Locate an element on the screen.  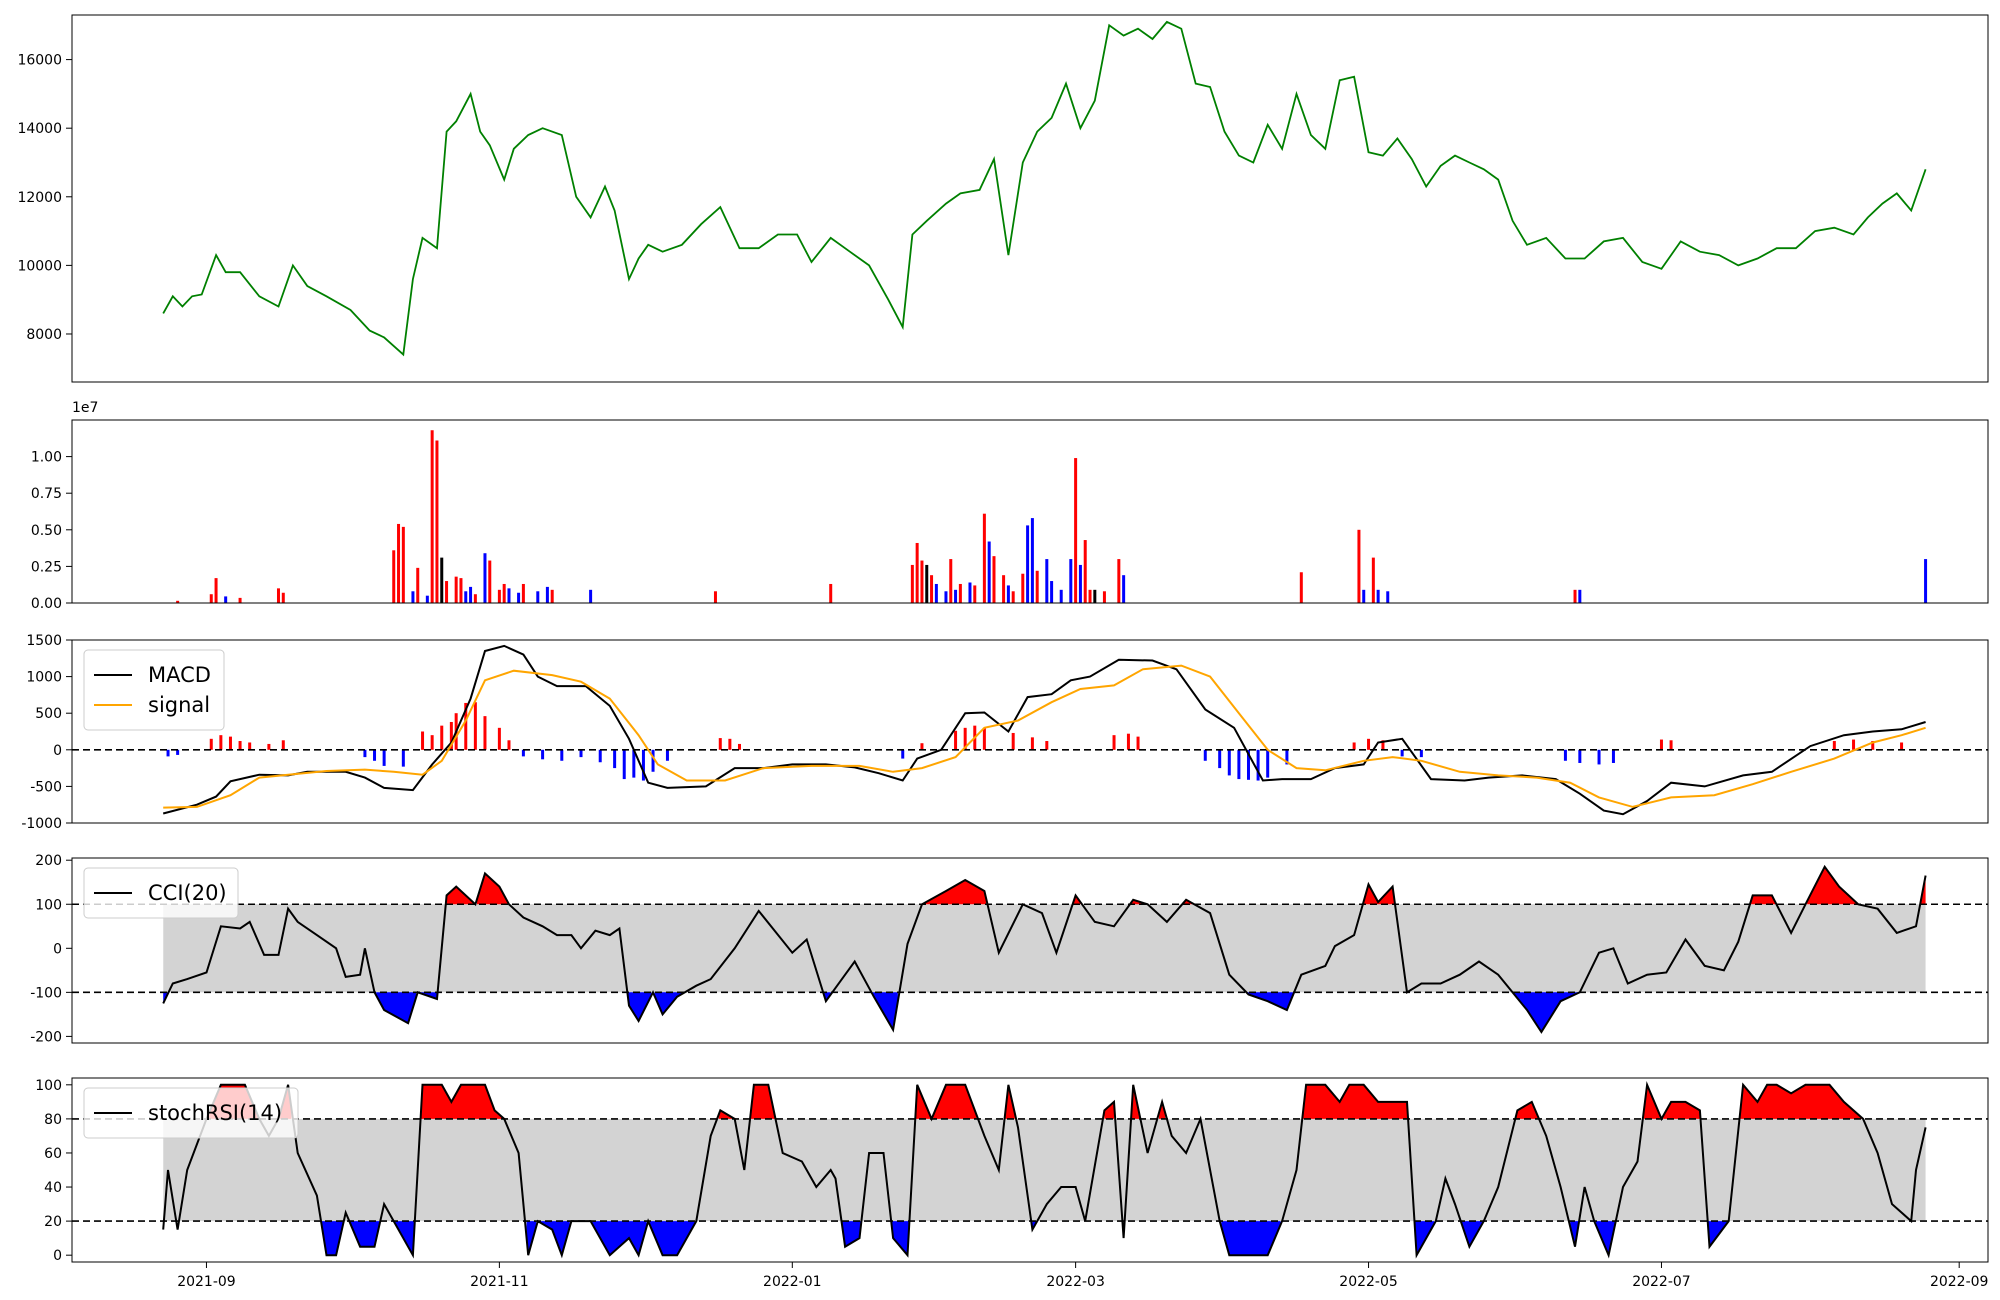
x-tick-label: 2022-05 is located at coordinates (1368, 1282).